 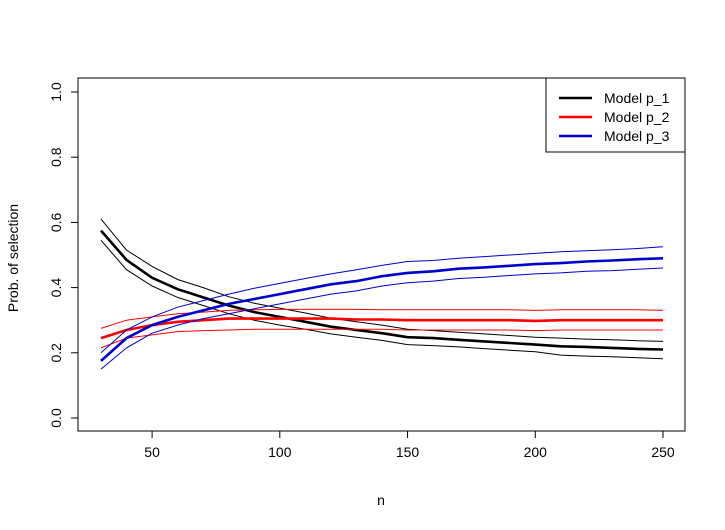 I want to click on legend-label-2: Model p_2, so click(x=637, y=117).